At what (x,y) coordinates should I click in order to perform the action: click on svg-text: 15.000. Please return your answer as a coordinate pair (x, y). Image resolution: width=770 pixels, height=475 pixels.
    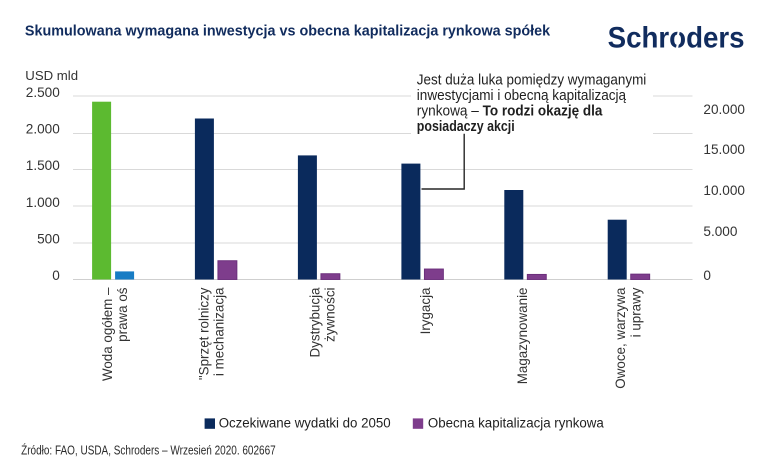
    Looking at the image, I should click on (724, 149).